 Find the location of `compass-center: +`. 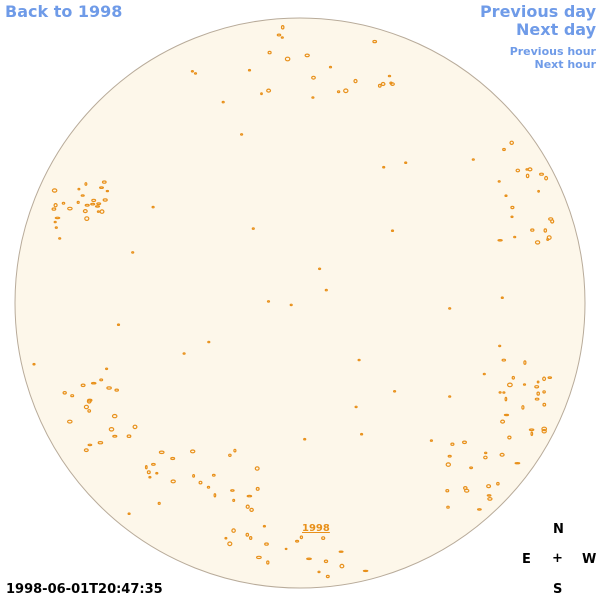

compass-center: + is located at coordinates (557, 558).